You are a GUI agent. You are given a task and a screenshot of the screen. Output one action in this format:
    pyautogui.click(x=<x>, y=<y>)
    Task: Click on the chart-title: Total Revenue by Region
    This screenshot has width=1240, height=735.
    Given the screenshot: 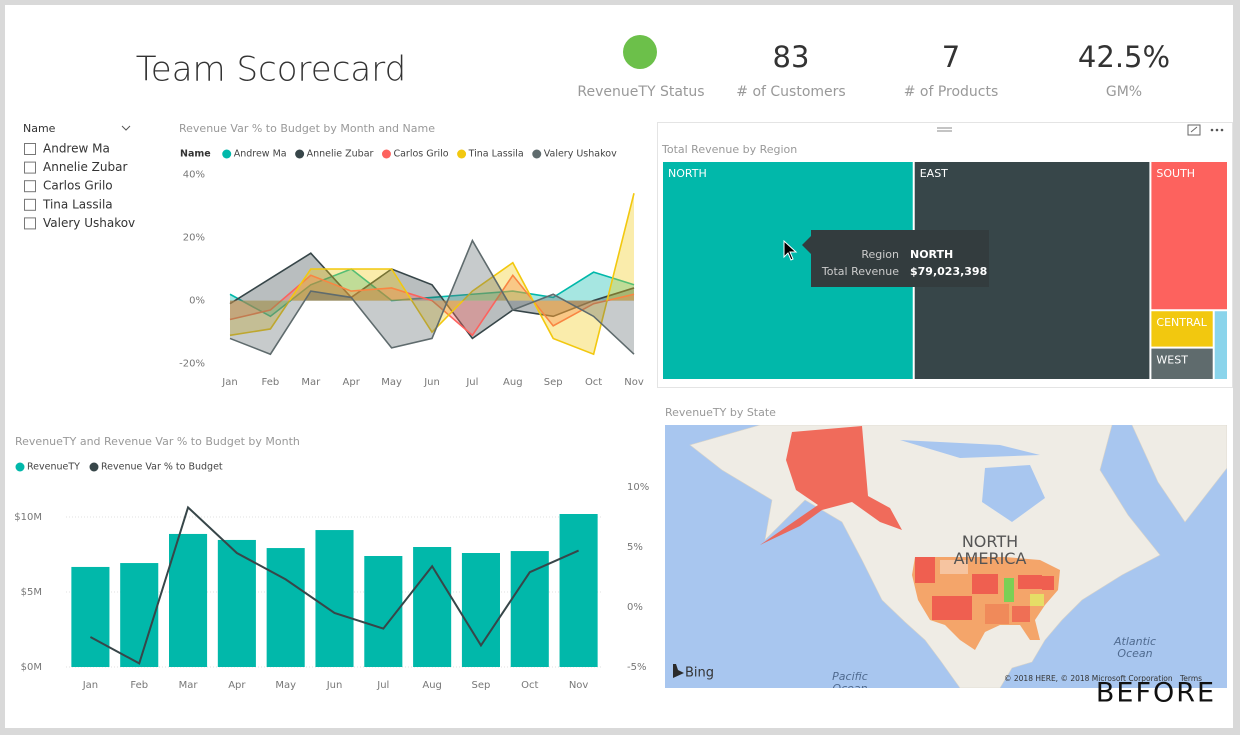 What is the action you would take?
    pyautogui.click(x=729, y=149)
    